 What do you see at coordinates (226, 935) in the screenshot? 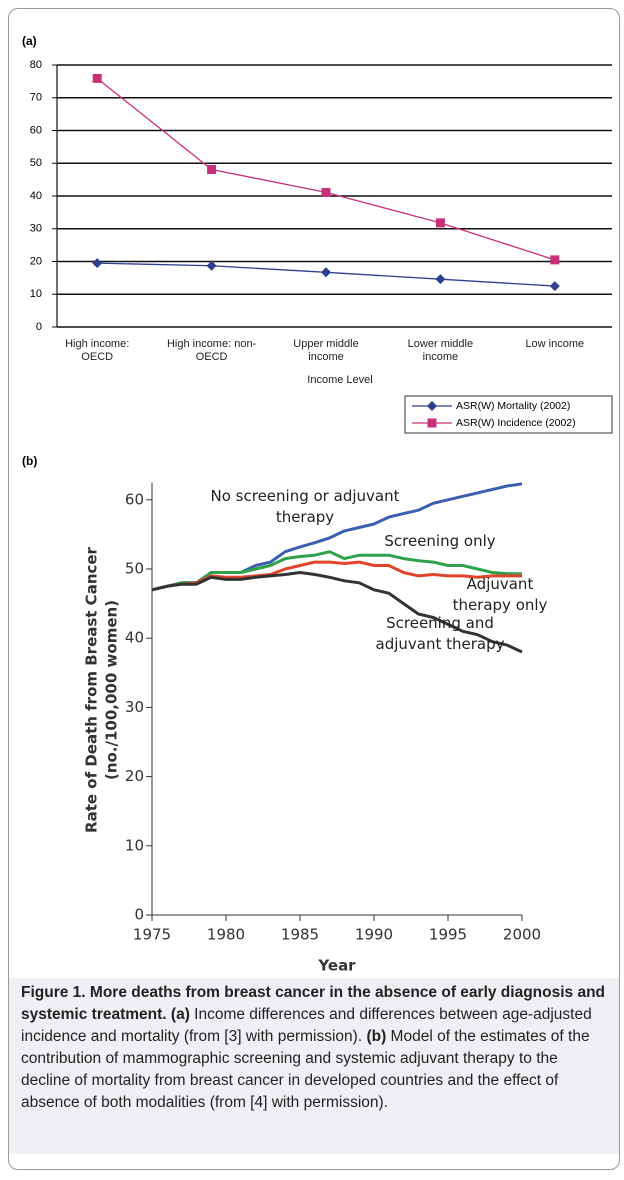
I see `x-tick-label: 1980` at bounding box center [226, 935].